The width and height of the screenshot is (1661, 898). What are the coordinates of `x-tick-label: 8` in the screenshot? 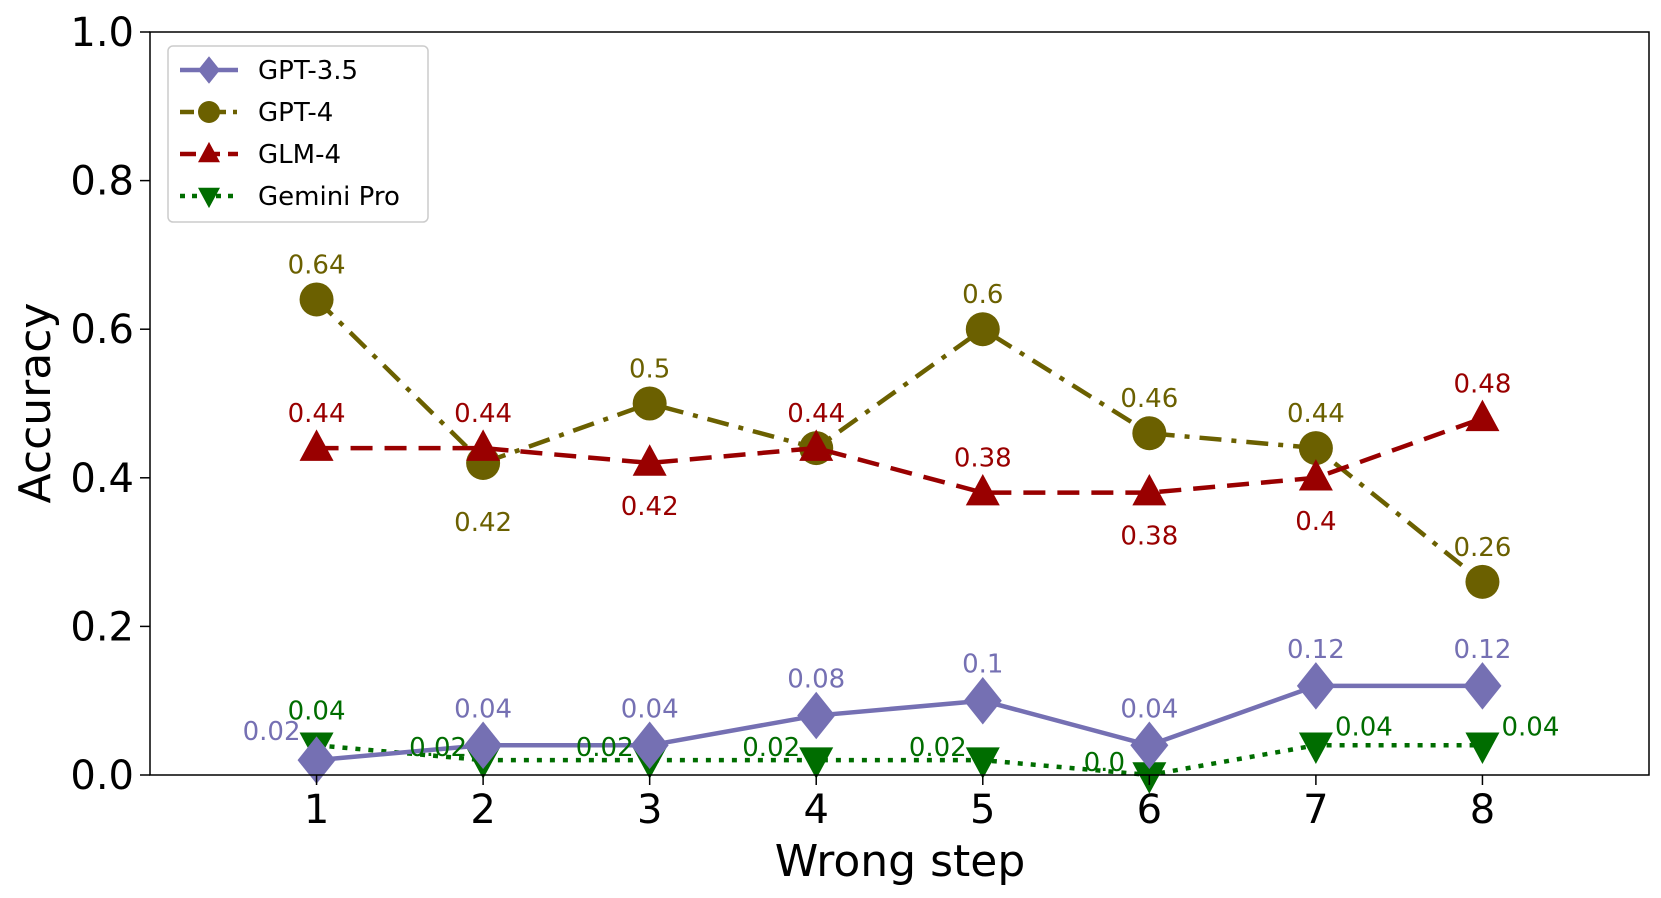 It's located at (1482, 810).